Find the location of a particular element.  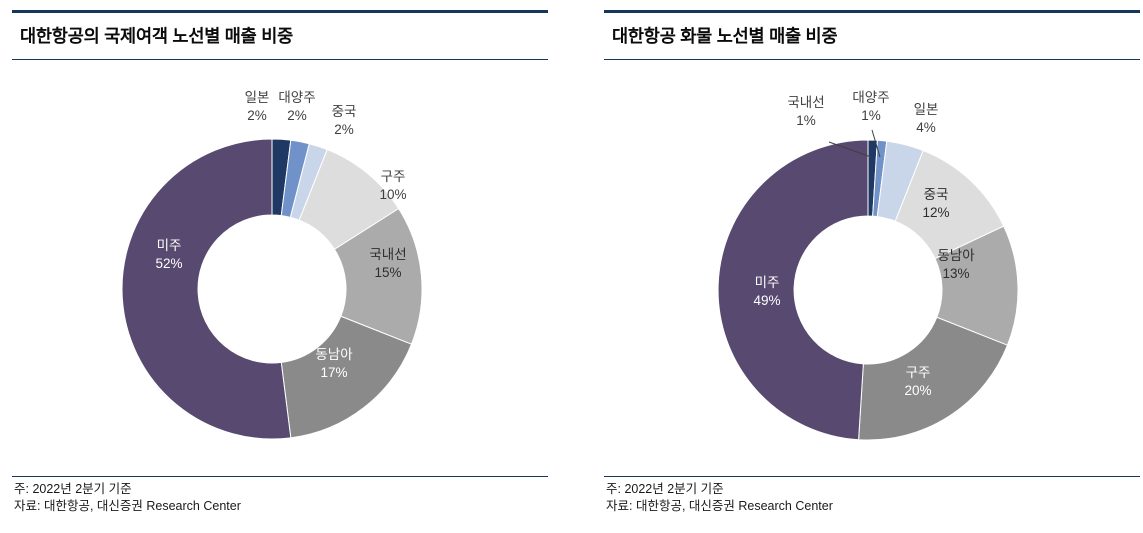

slice-label-구주: 구주 10% is located at coordinates (392, 185).